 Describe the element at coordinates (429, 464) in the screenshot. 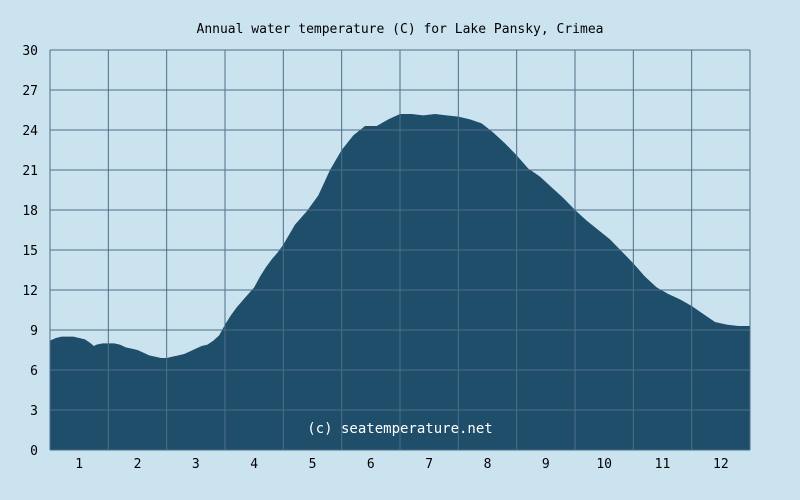

I see `x-tick-label: 7` at that location.